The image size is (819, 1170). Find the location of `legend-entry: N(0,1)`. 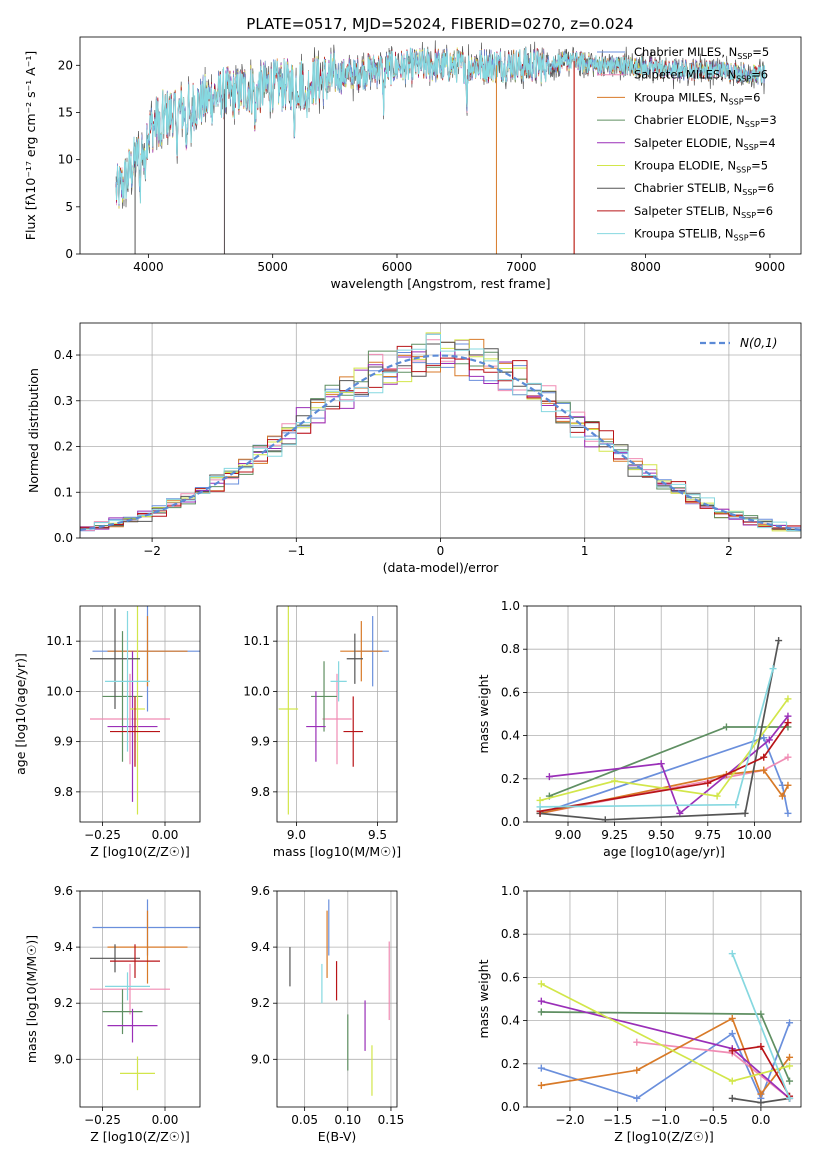

legend-entry: N(0,1) is located at coordinates (758, 343).